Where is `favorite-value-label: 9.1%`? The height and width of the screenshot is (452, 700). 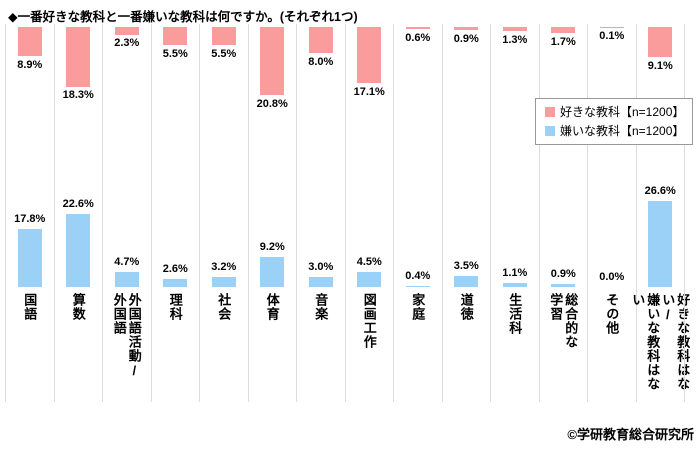 favorite-value-label: 9.1% is located at coordinates (660, 65).